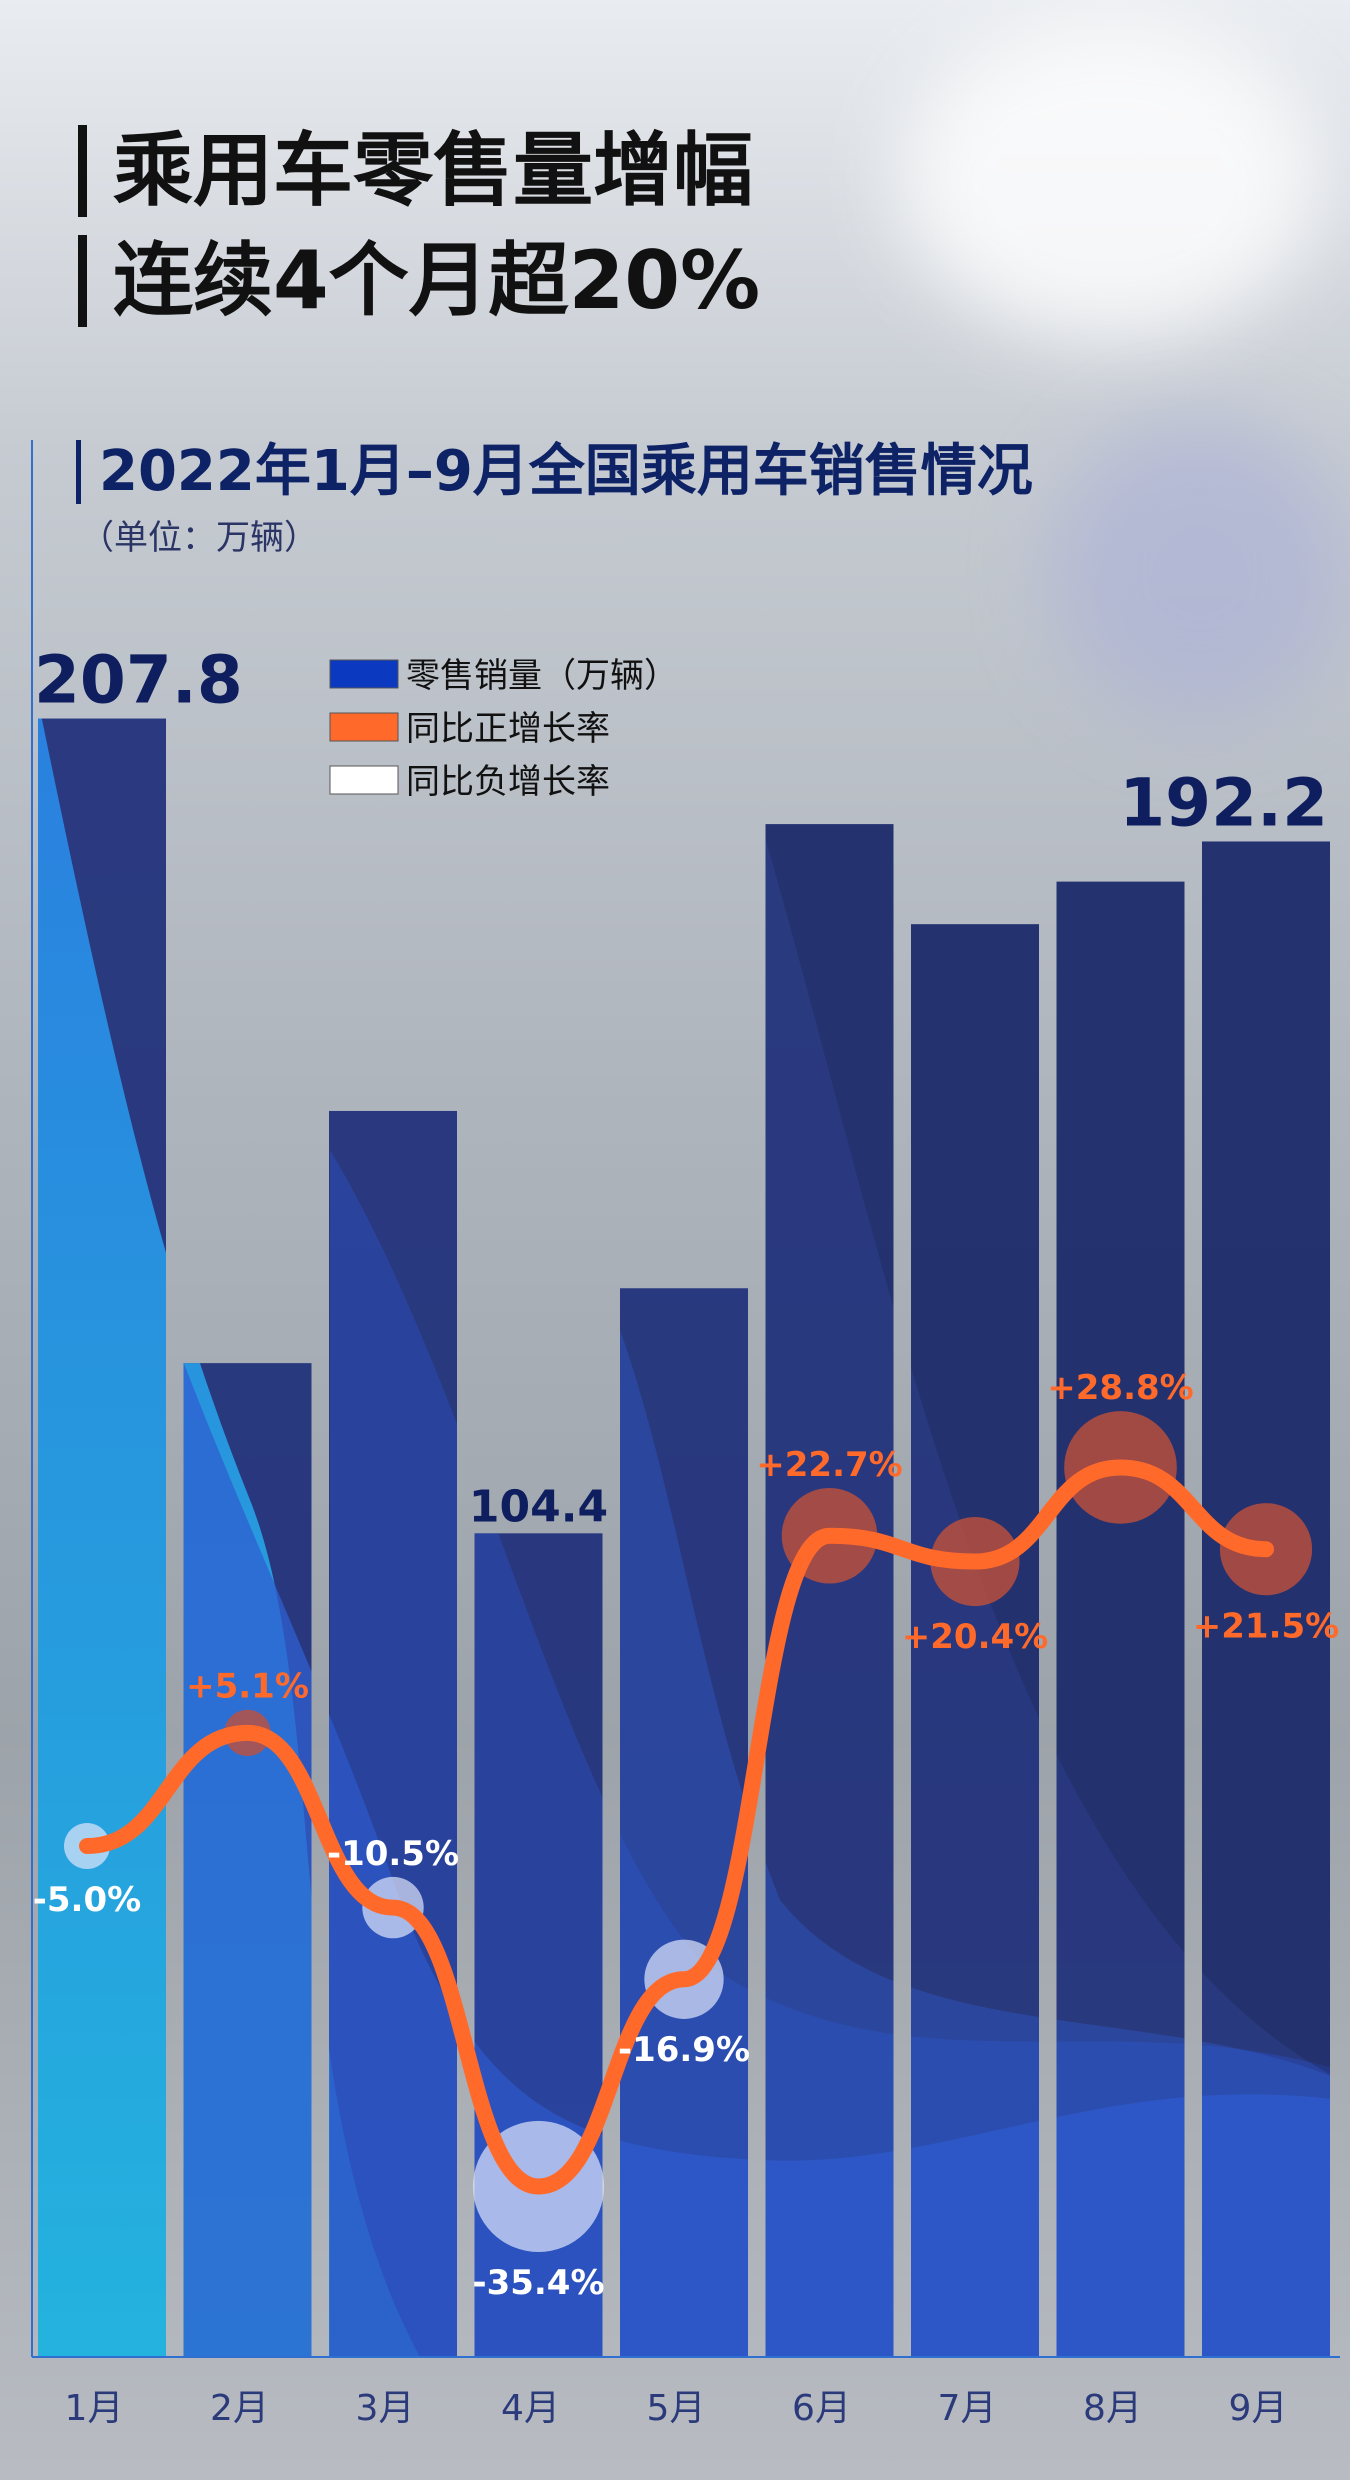  I want to click on rate-value-label: +20.4%, so click(975, 1637).